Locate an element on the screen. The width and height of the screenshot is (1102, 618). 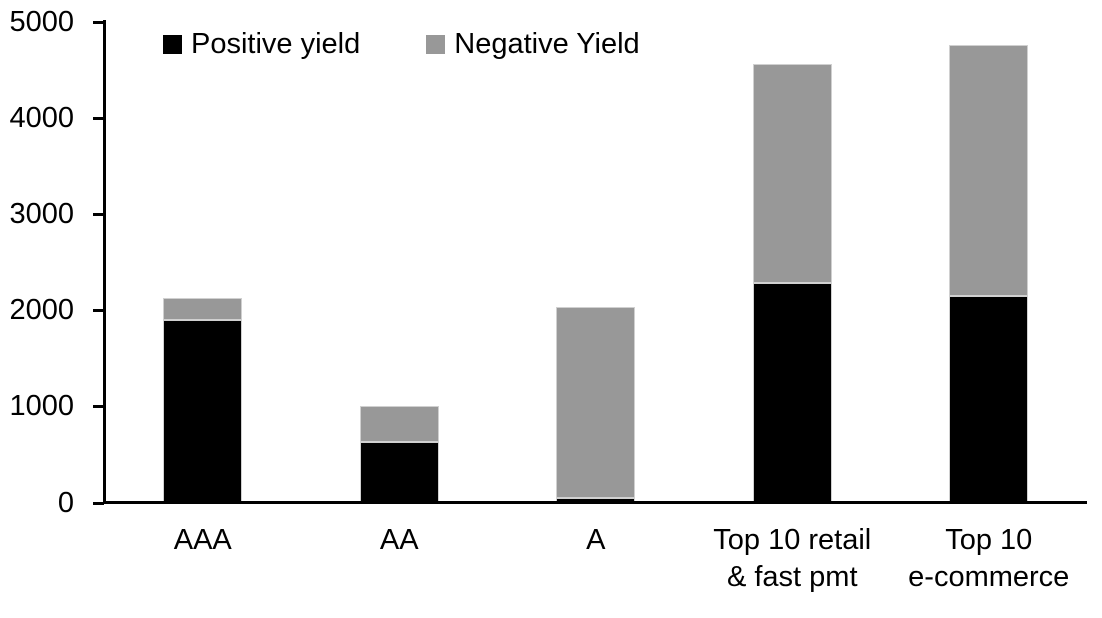
x-axis-category-label: AAA is located at coordinates (202, 540).